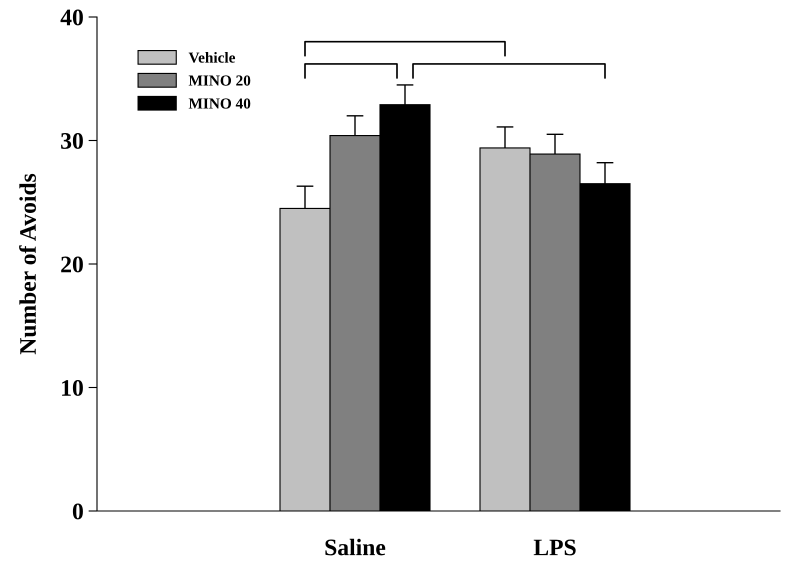  Describe the element at coordinates (355, 547) in the screenshot. I see `x-tick-label: Saline` at that location.